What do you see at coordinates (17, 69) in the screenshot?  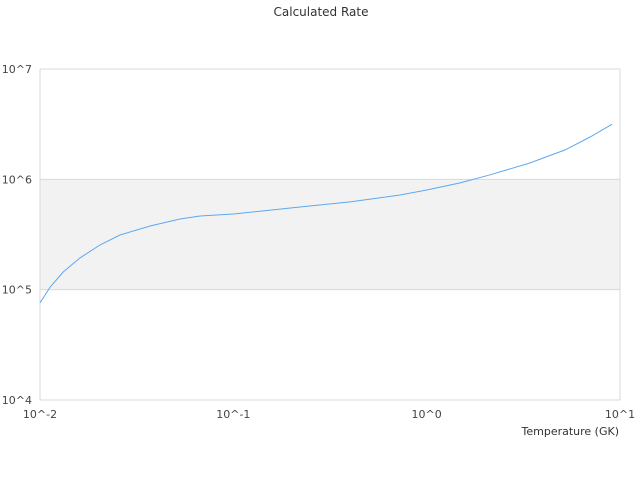 I see `y-tick-label: 10^7` at bounding box center [17, 69].